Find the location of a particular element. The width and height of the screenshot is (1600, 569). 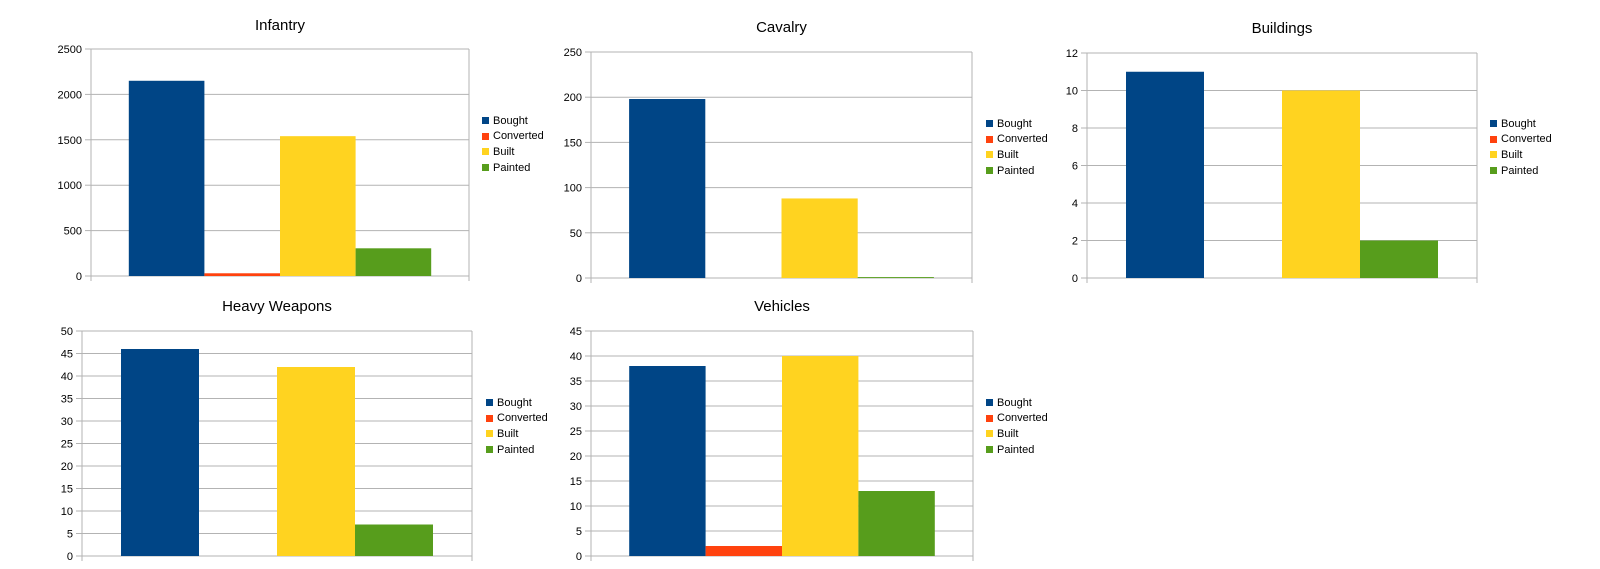

y-tick-label: 8 is located at coordinates (1075, 129).